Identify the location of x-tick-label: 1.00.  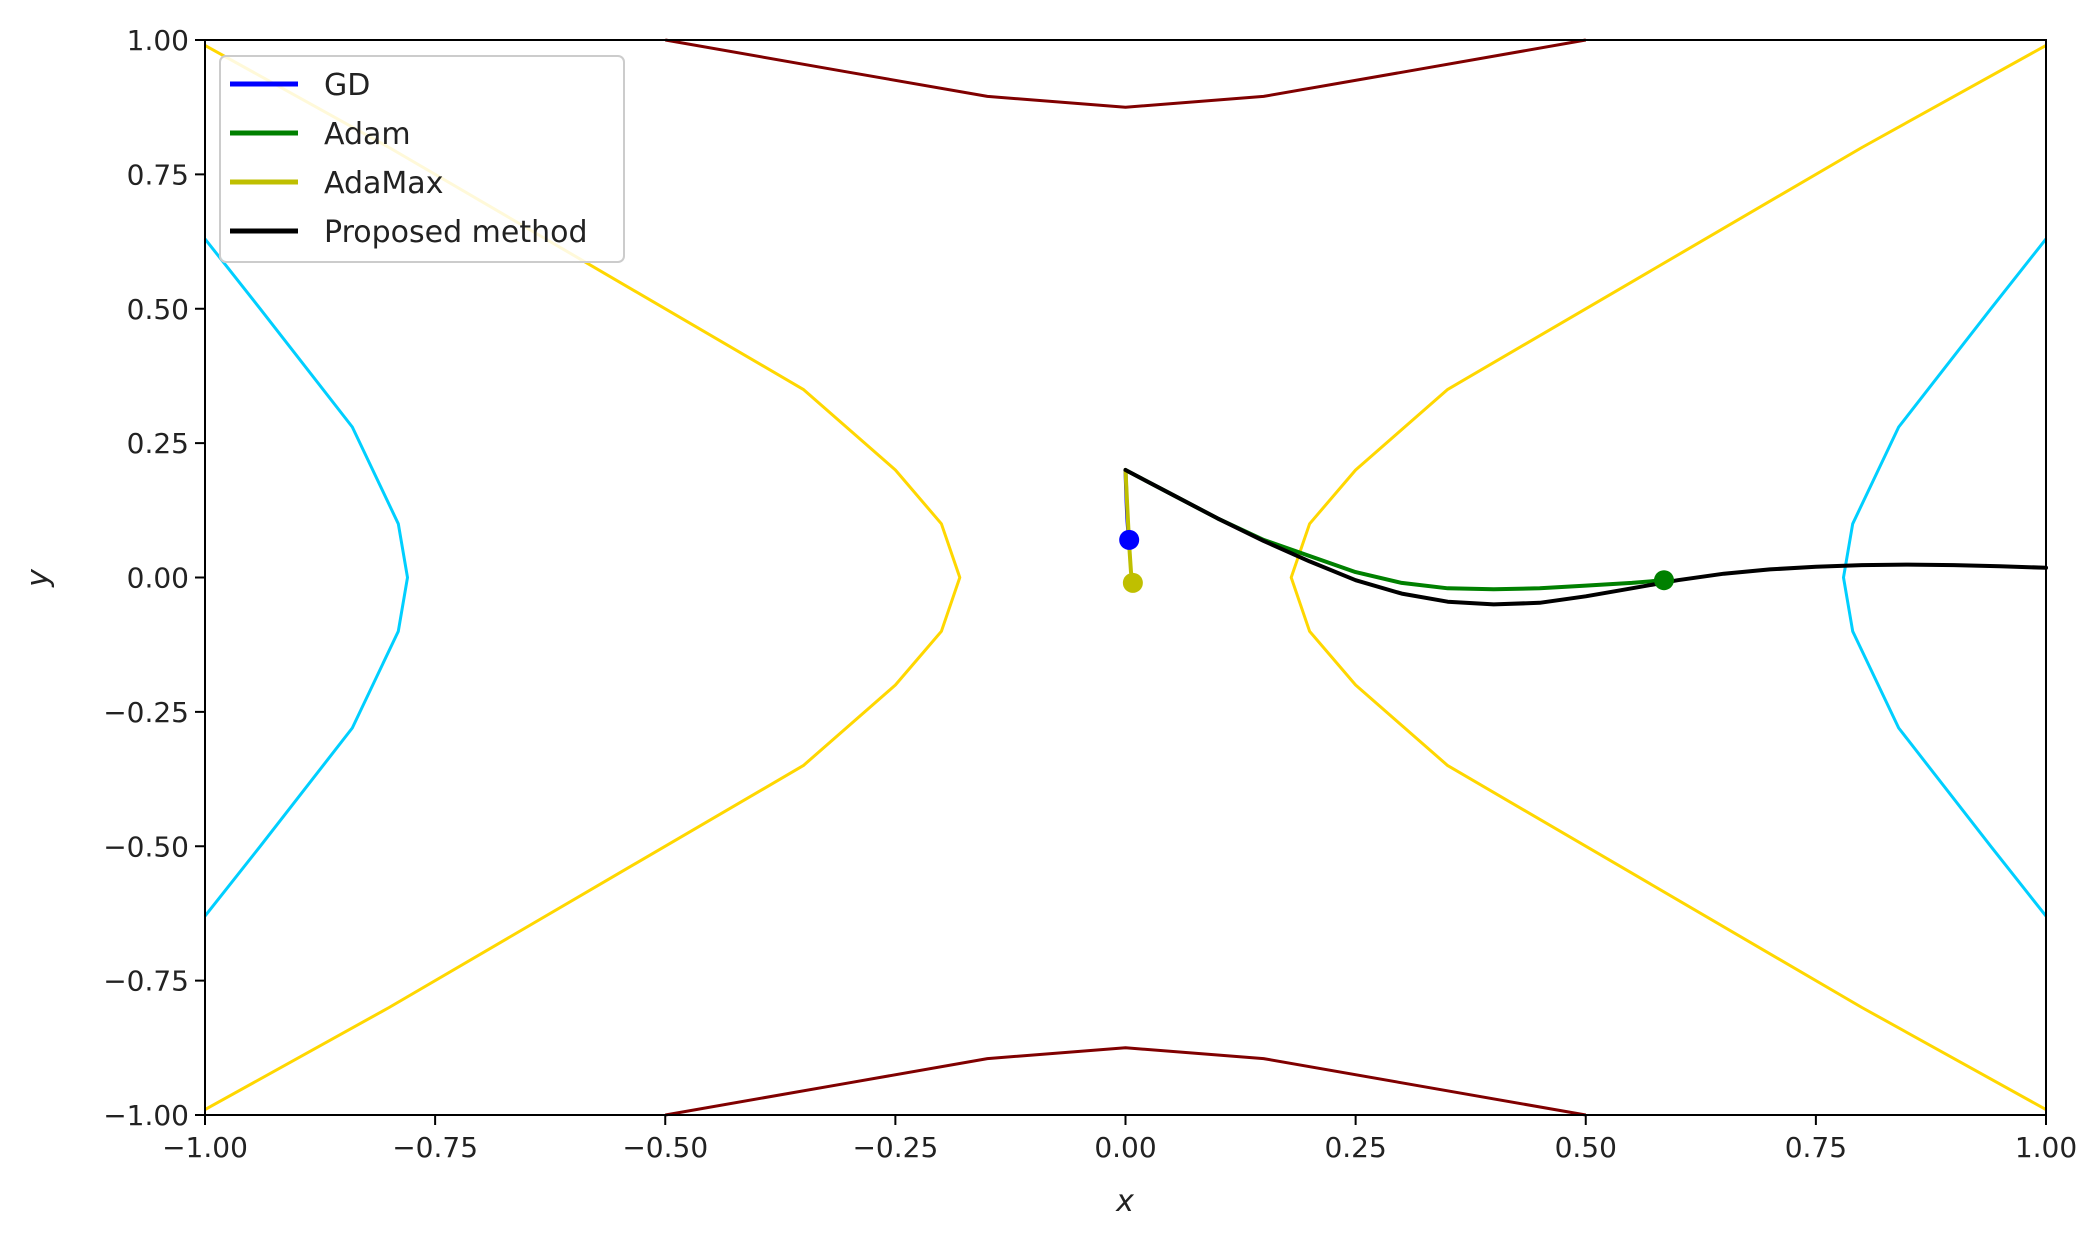
(2046, 1147).